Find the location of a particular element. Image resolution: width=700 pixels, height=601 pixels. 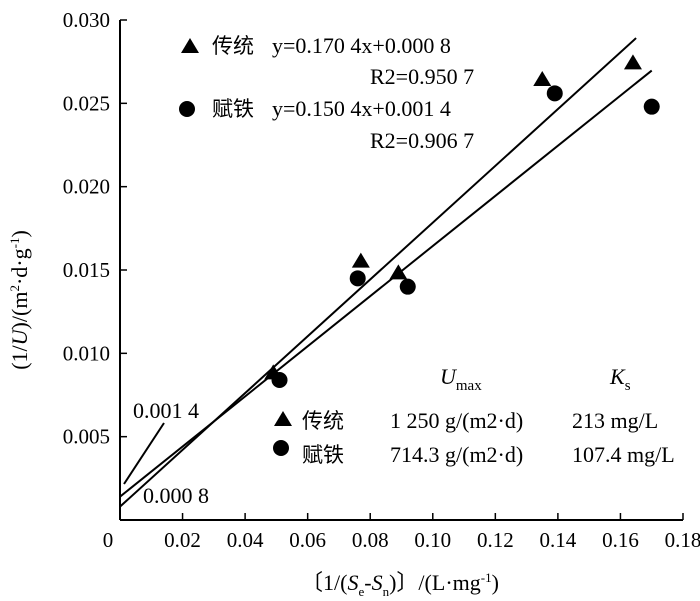

legend-r2-traditional: R2=0.950 7 is located at coordinates (422, 76).